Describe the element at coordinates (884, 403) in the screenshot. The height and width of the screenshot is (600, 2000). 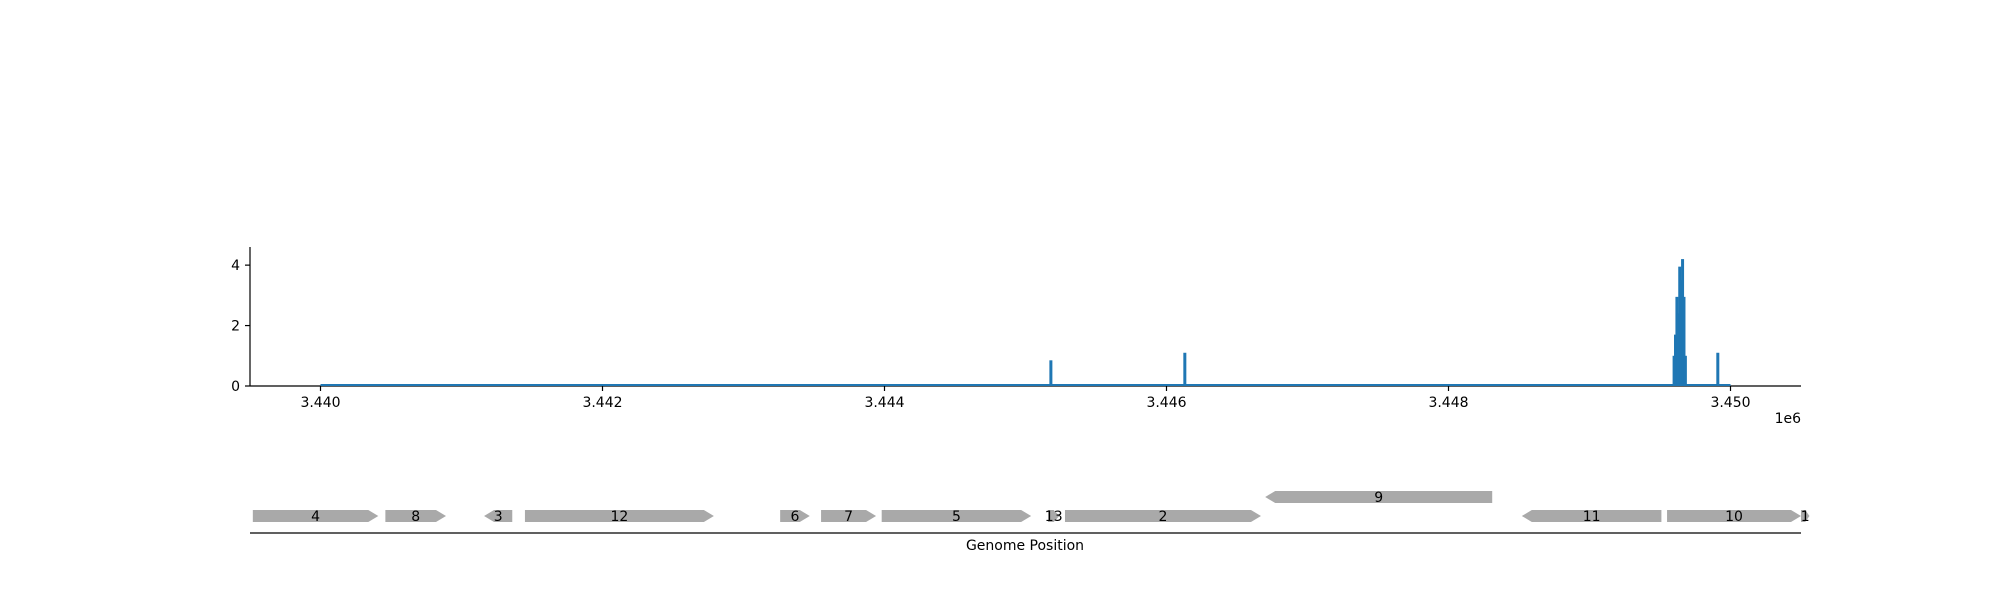
I see `x-tick-label-2: 3.444` at that location.